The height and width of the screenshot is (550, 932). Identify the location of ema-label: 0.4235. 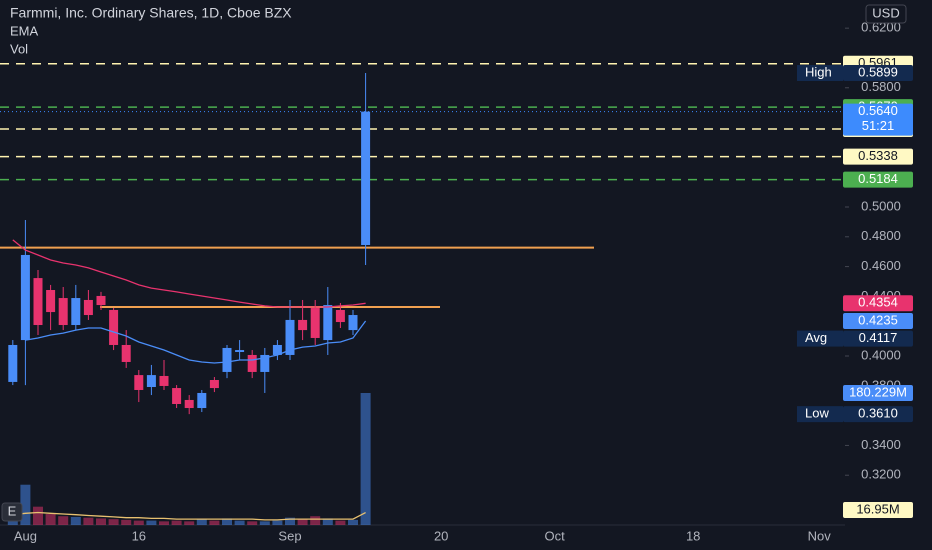
(878, 319).